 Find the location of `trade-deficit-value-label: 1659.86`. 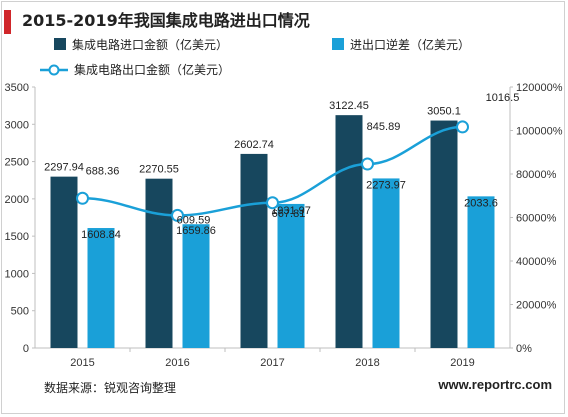

trade-deficit-value-label: 1659.86 is located at coordinates (196, 231).